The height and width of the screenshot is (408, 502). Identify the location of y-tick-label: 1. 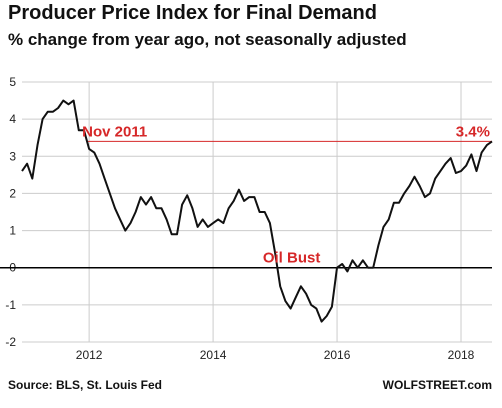
(12, 231).